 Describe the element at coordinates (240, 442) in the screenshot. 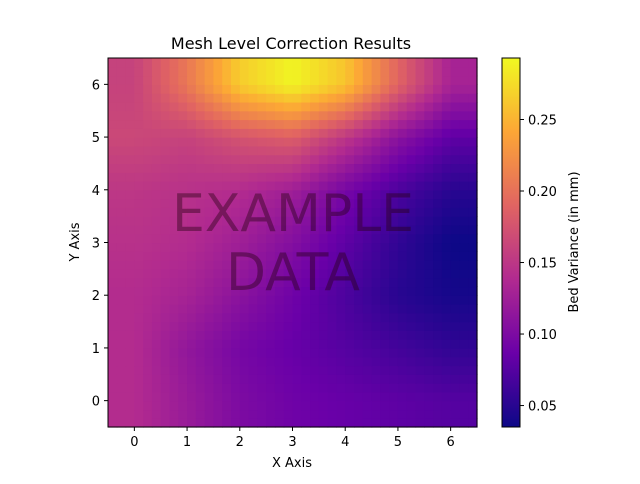

I see `x-tick-label: 2` at that location.